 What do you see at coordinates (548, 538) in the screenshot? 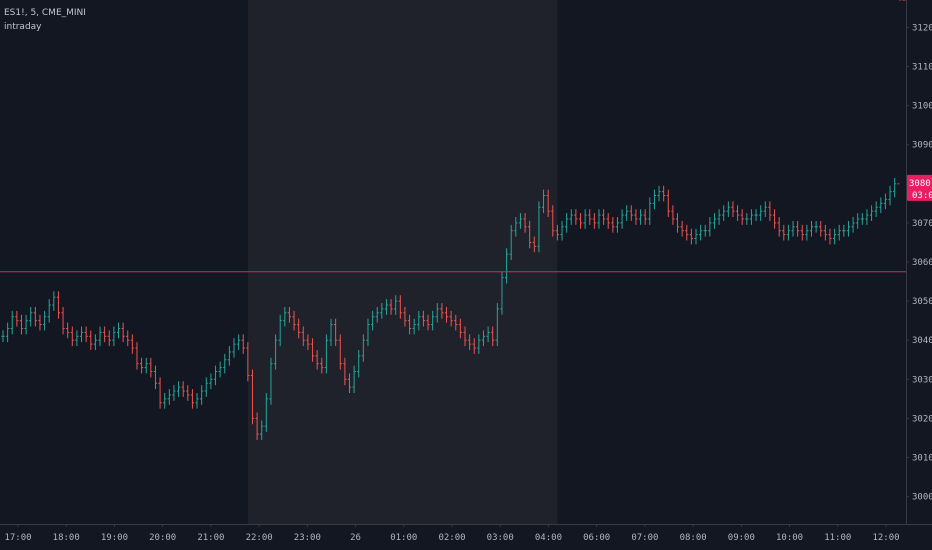
I see `x-tick-label: 04:00` at bounding box center [548, 538].